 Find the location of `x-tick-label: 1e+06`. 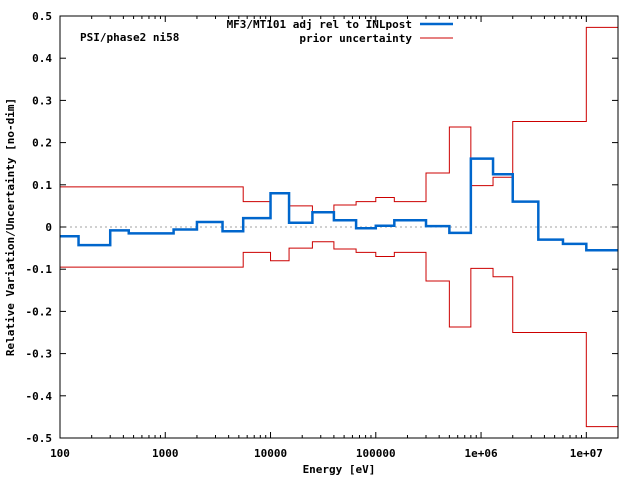

x-tick-label: 1e+06 is located at coordinates (480, 453).